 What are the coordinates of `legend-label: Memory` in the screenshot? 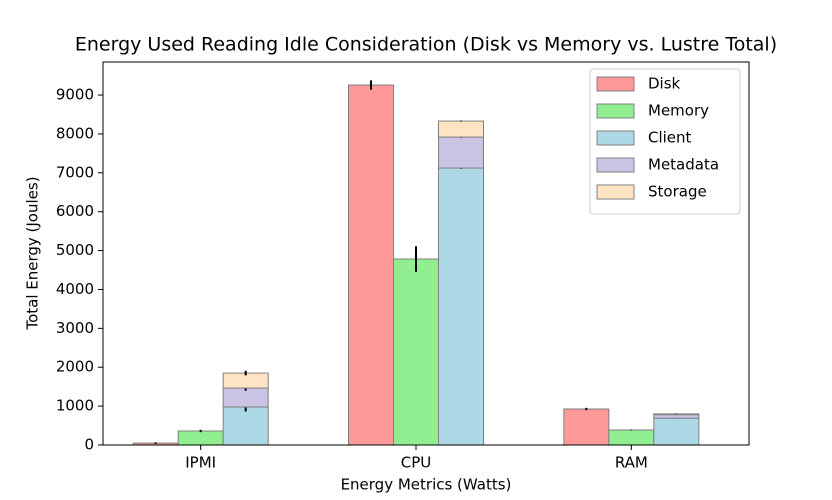 It's located at (678, 111).